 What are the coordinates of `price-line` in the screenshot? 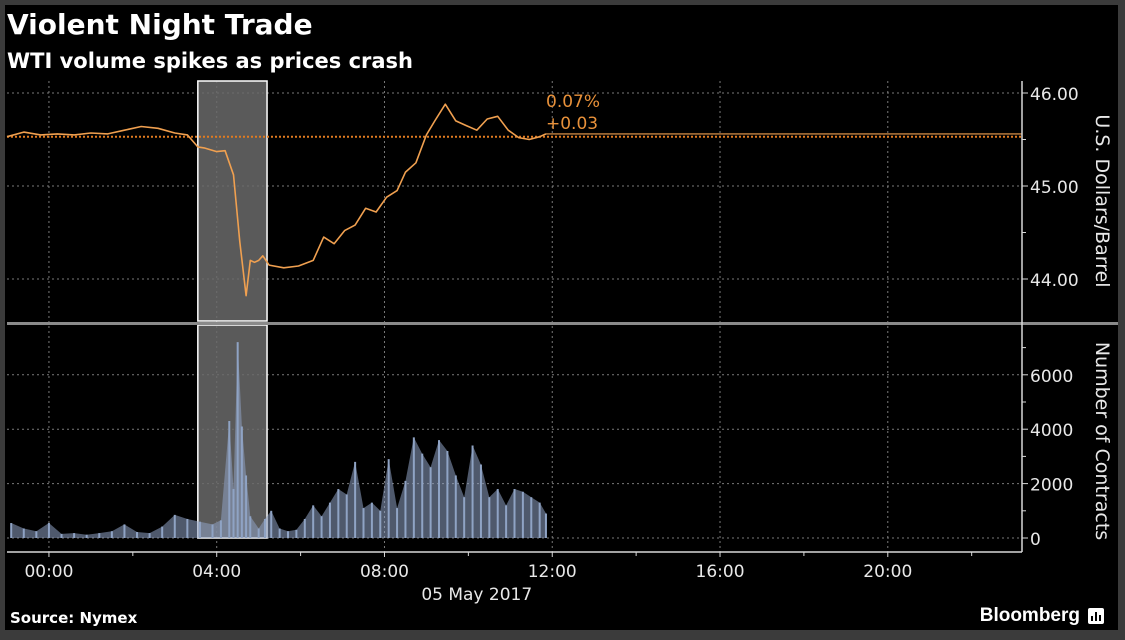 It's located at (276, 200).